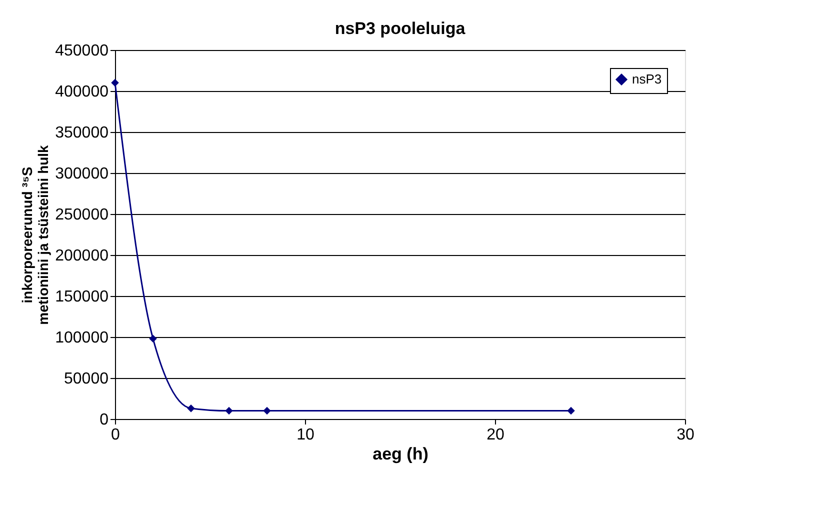  I want to click on x-tick-label: 20, so click(495, 435).